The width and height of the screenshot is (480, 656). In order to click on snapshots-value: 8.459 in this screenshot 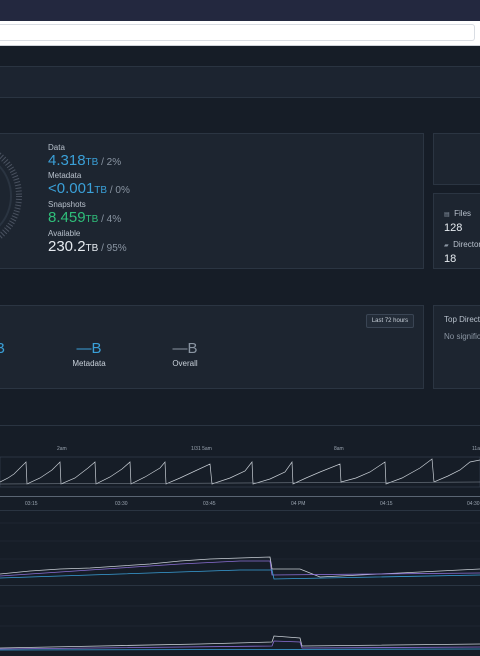, I will do `click(67, 217)`.